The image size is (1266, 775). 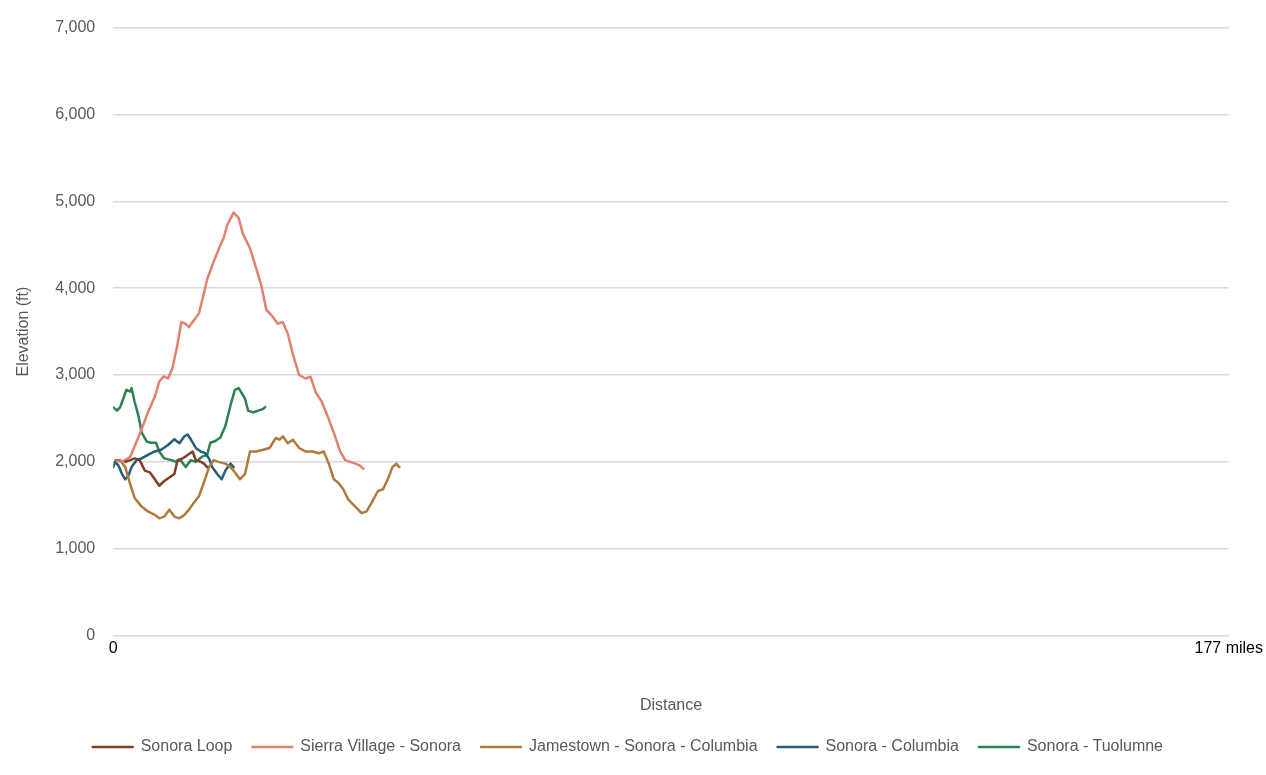 I want to click on legend-label: Sierra Village - Sonora, so click(x=381, y=746).